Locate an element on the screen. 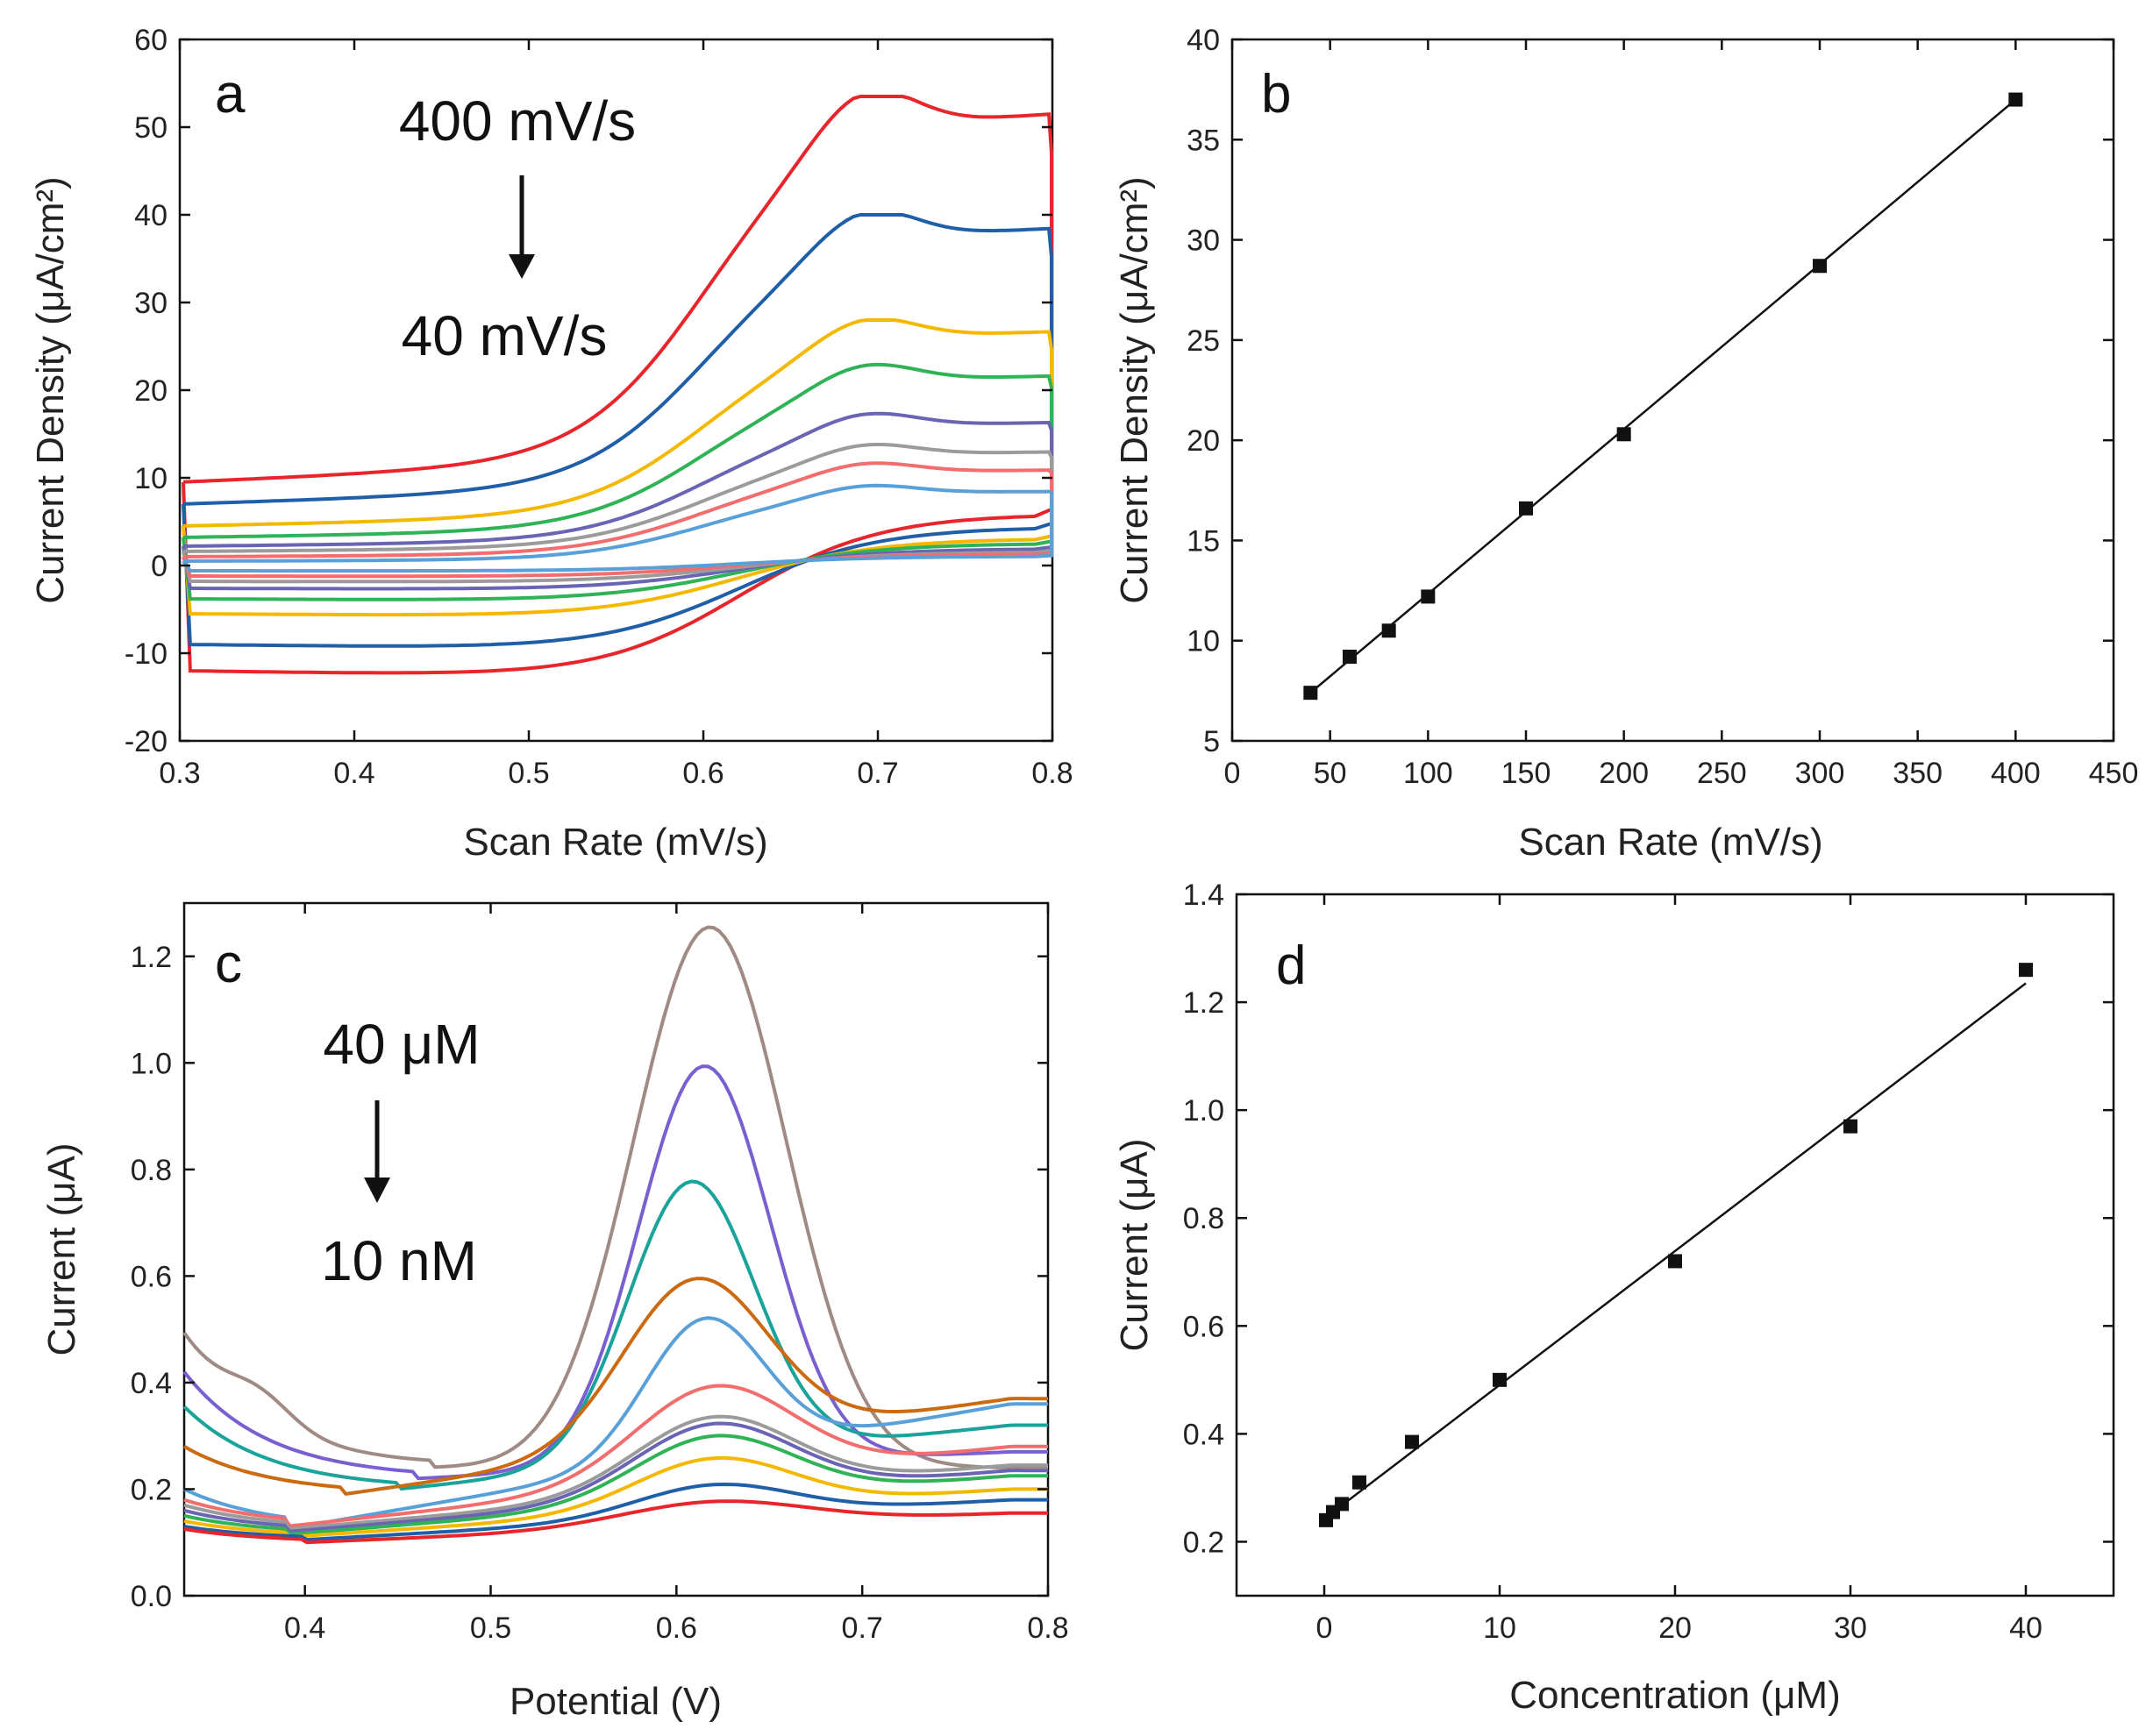  panel-d-letter: d is located at coordinates (1291, 966).